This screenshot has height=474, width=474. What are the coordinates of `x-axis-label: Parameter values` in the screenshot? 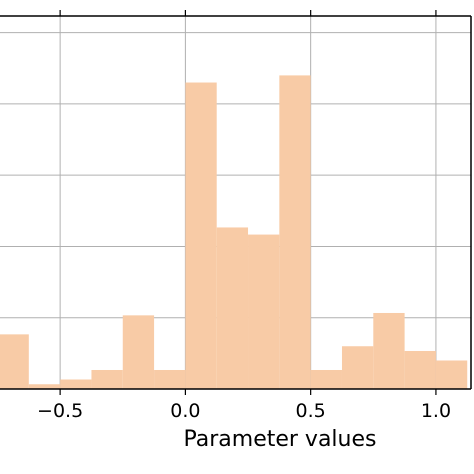 It's located at (279, 439).